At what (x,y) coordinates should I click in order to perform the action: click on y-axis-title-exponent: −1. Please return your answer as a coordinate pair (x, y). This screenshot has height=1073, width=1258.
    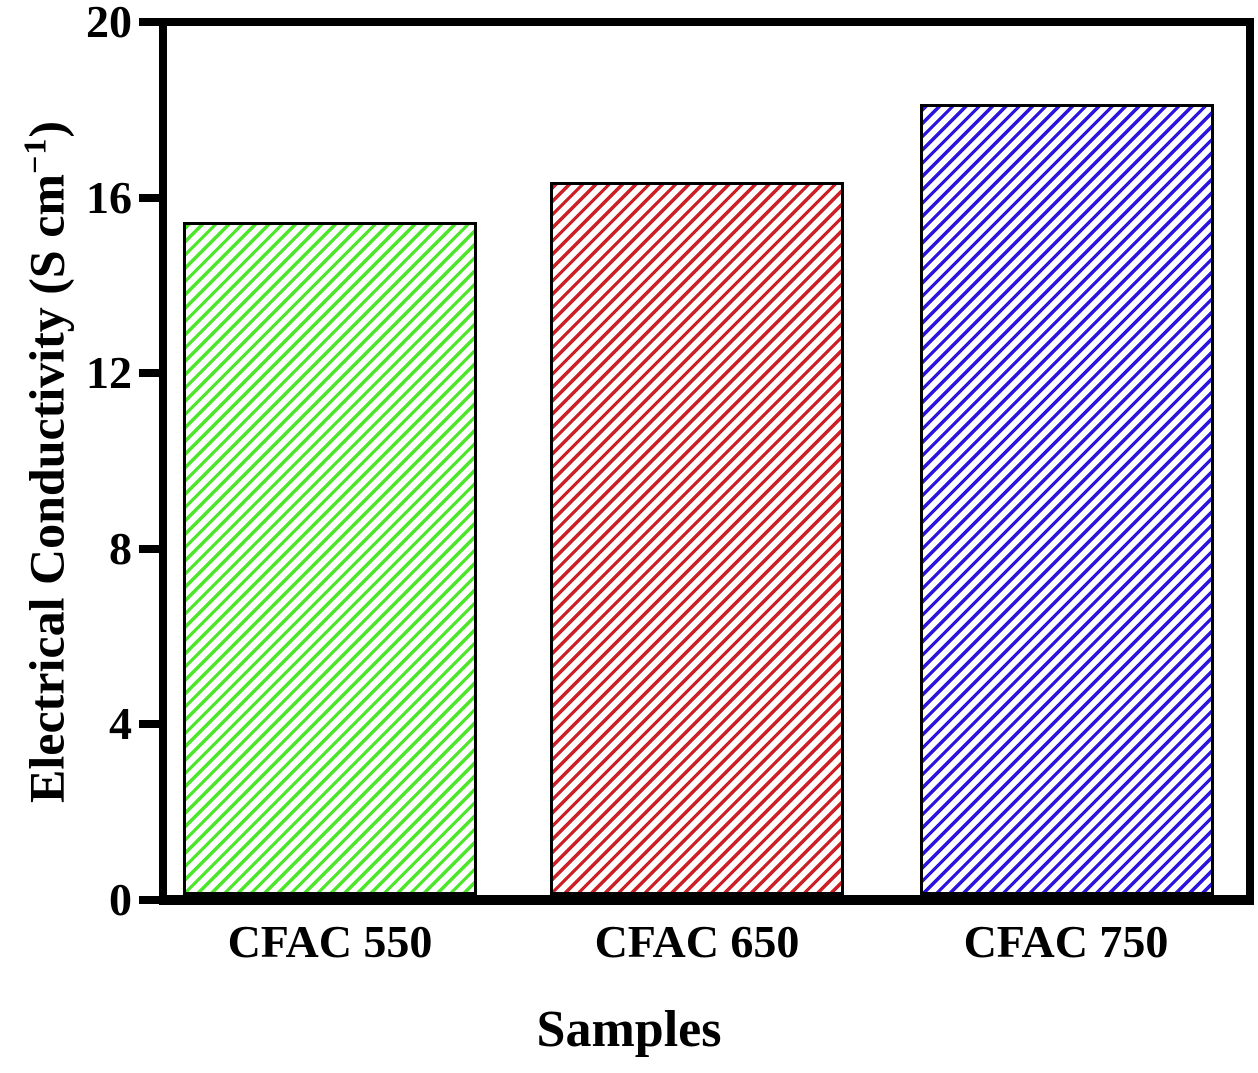
    Looking at the image, I should click on (34, 155).